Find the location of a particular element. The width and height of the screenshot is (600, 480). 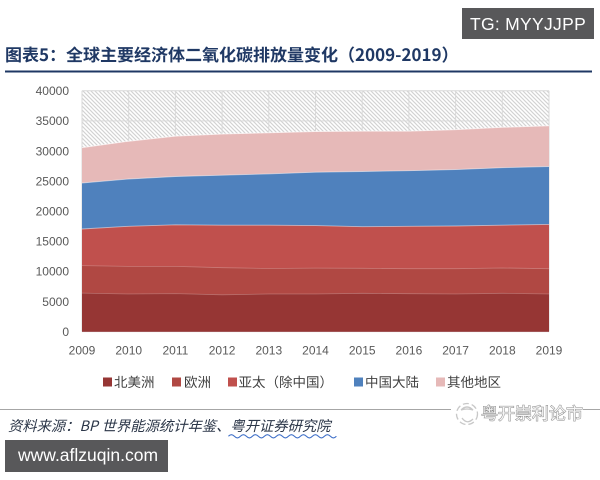

svg-text: 30000 is located at coordinates (53, 151).